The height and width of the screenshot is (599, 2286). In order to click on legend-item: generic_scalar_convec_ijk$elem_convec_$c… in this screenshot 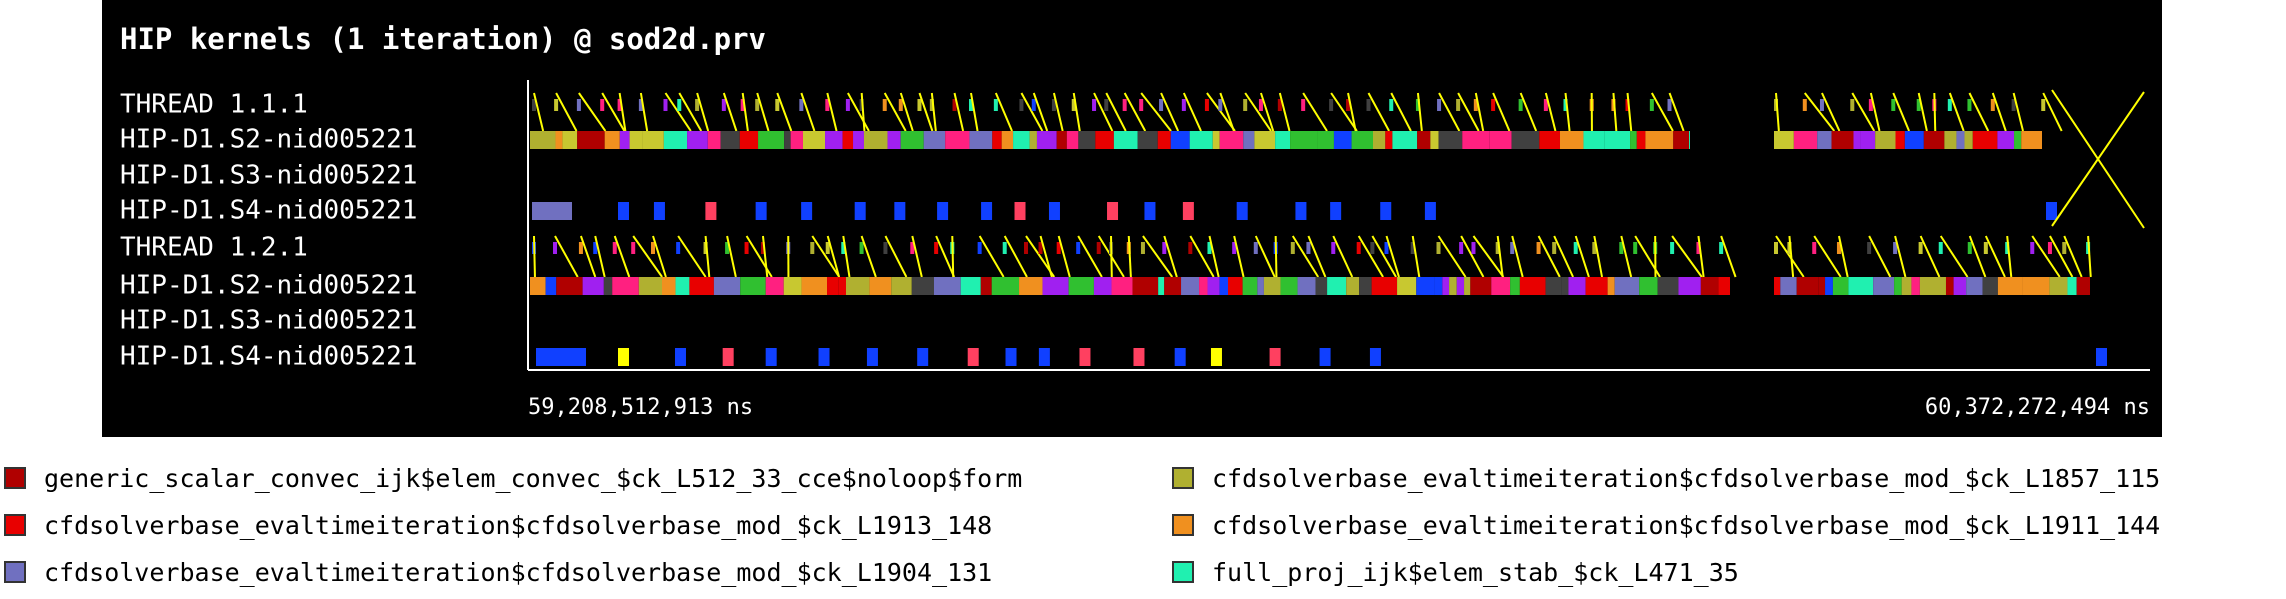, I will do `click(513, 478)`.